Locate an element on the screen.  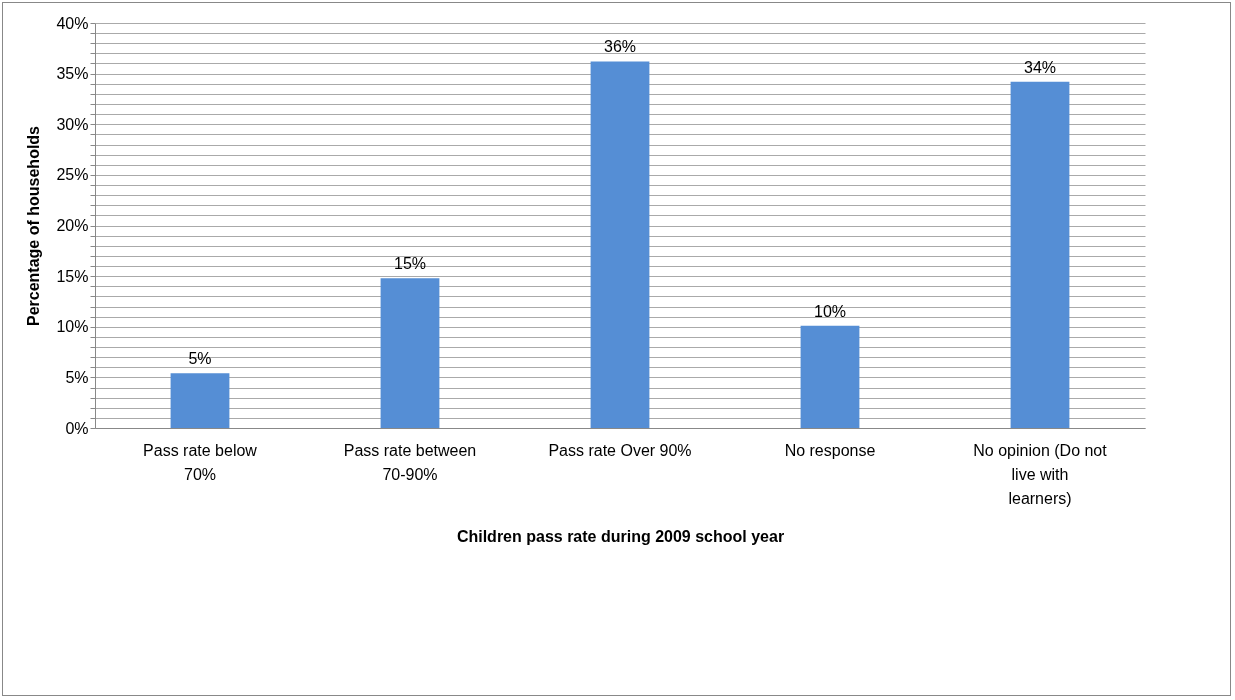
data-label: 10% is located at coordinates (830, 311).